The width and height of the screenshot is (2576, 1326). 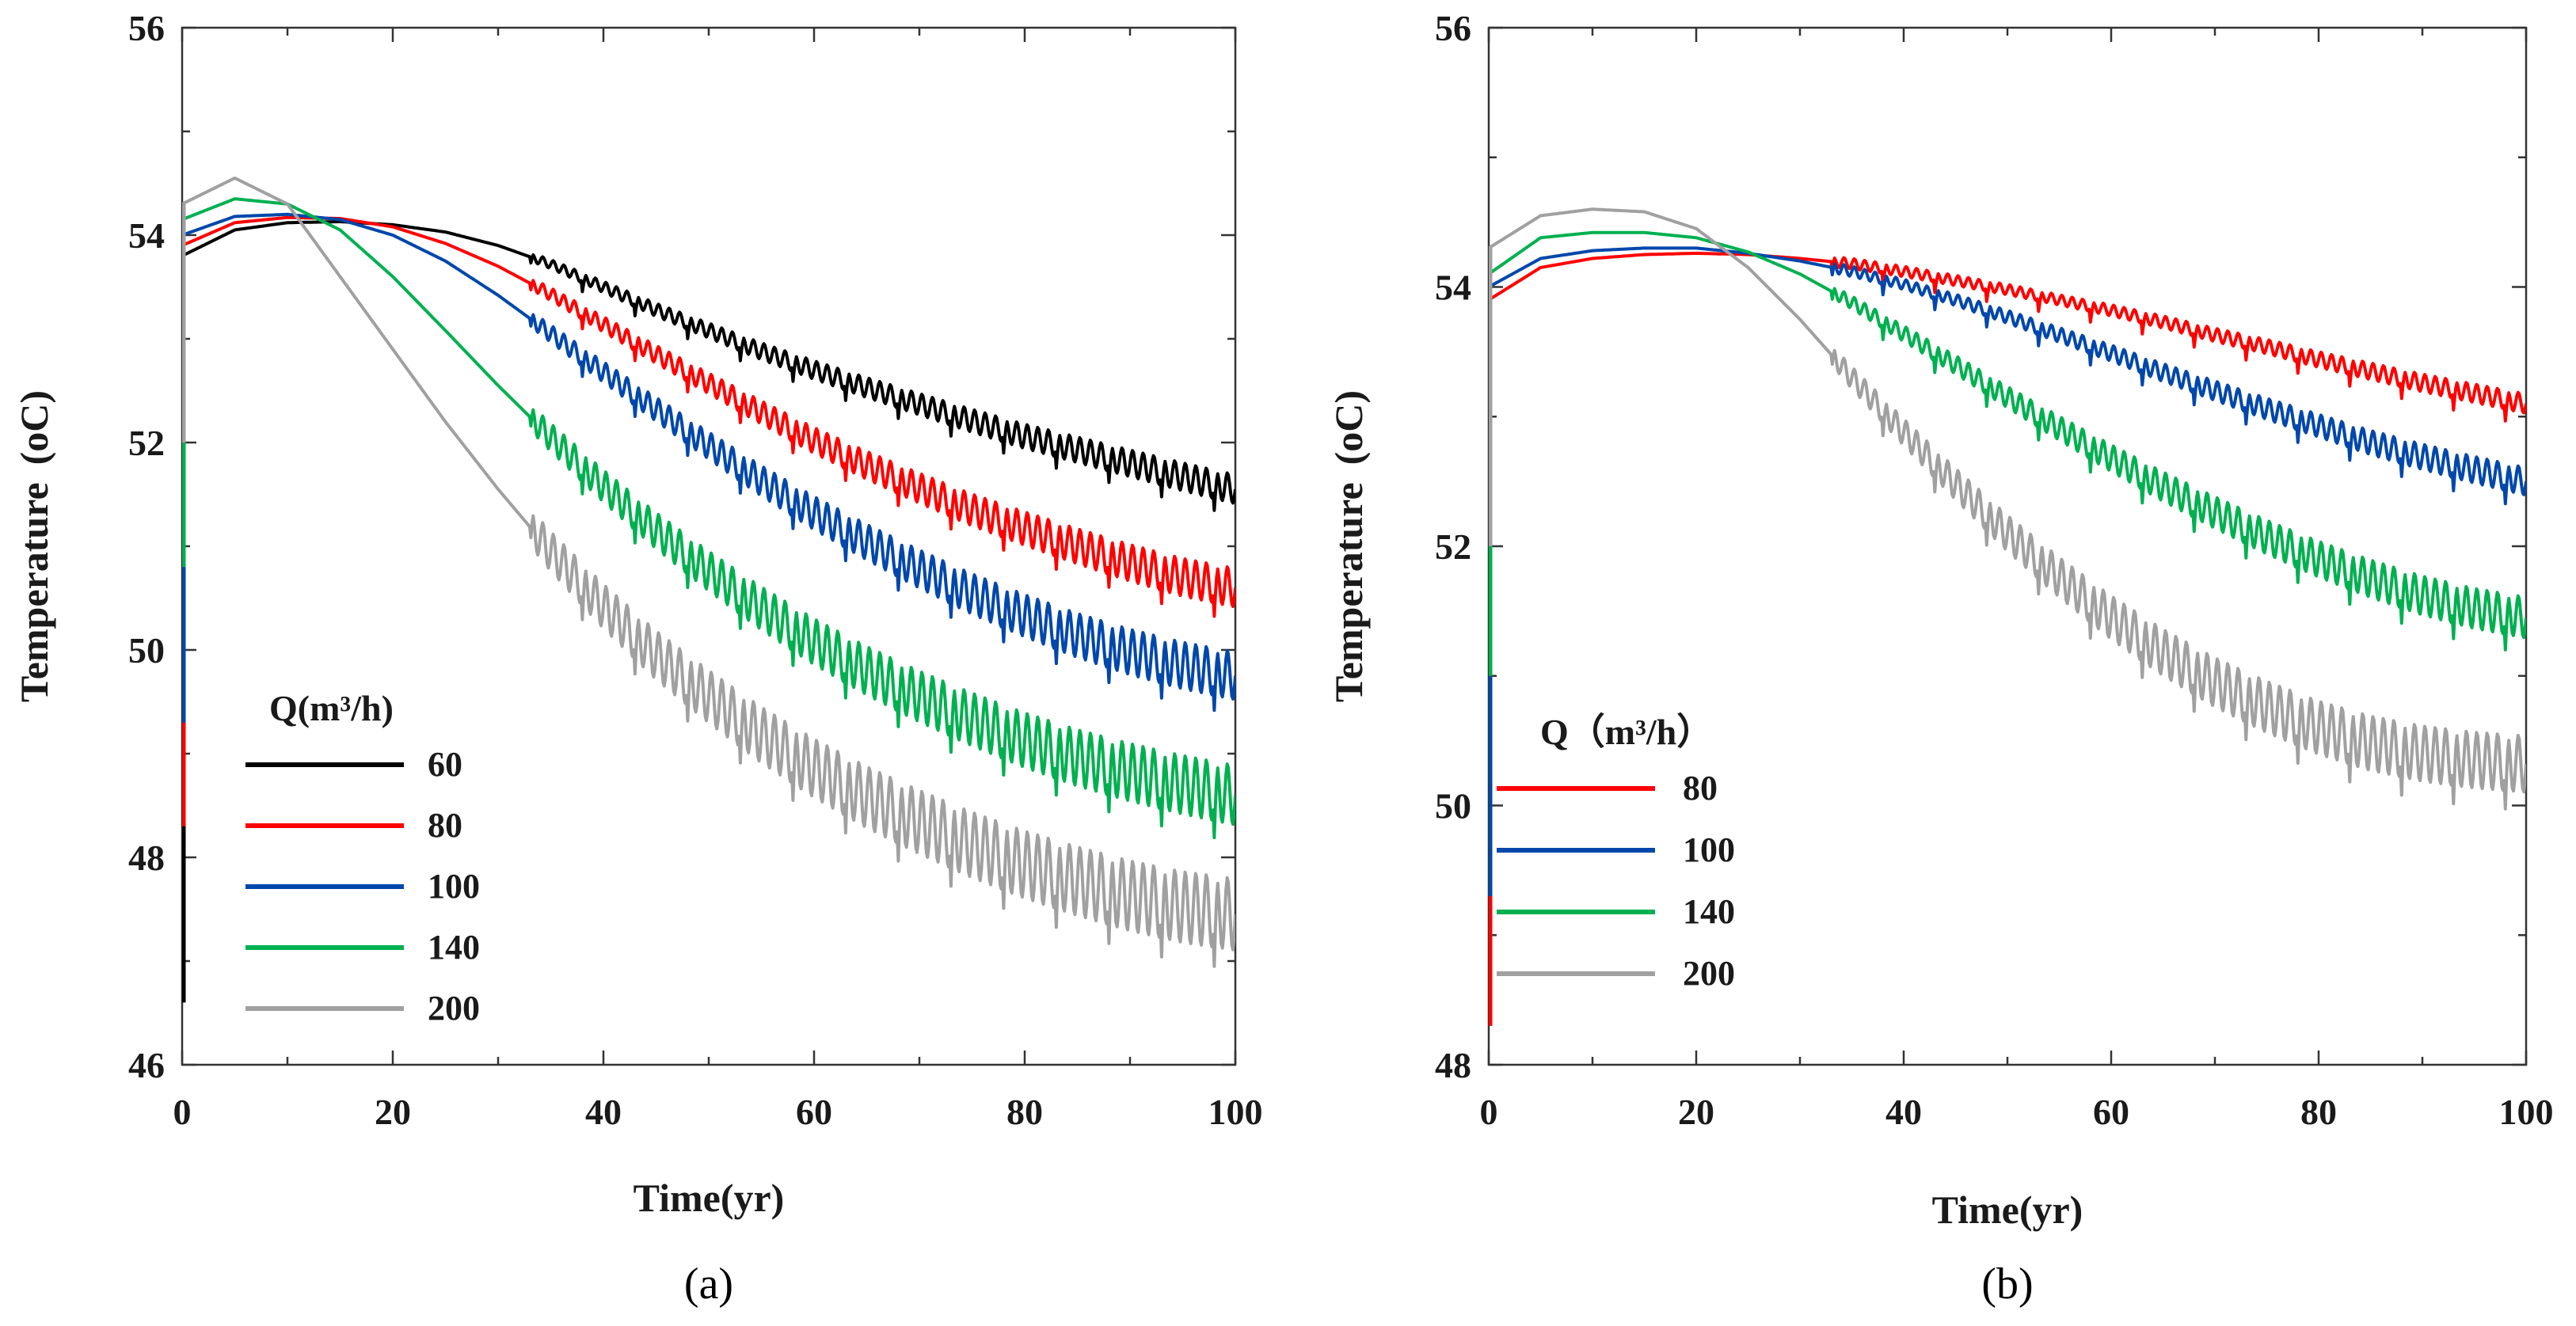 What do you see at coordinates (353, 764) in the screenshot?
I see `legend-item: 60` at bounding box center [353, 764].